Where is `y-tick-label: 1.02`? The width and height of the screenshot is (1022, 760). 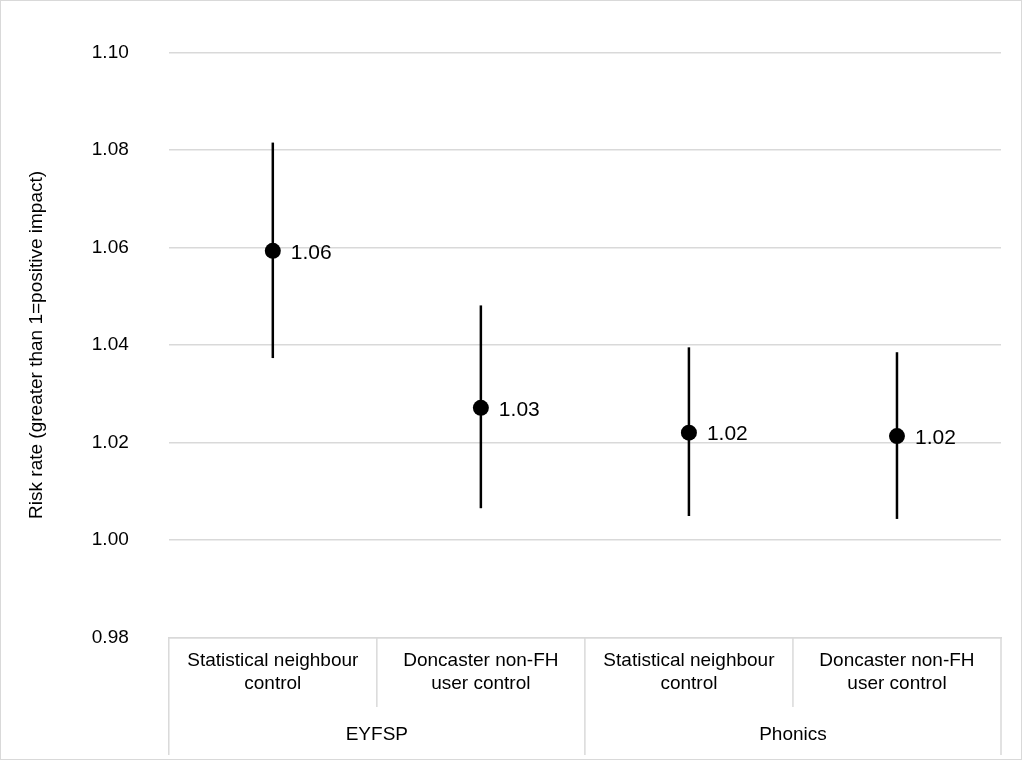
y-tick-label: 1.02 is located at coordinates (110, 441).